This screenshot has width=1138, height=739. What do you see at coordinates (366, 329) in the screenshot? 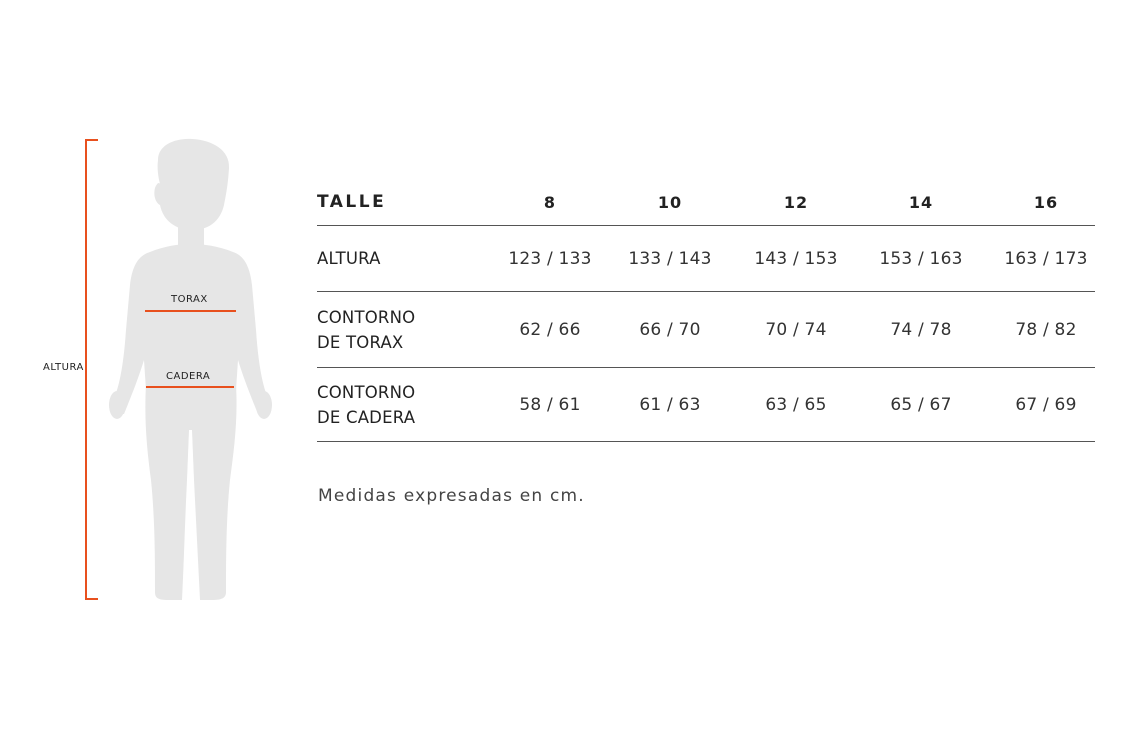
I see `row-label: CONTORNO DE TORAX` at bounding box center [366, 329].